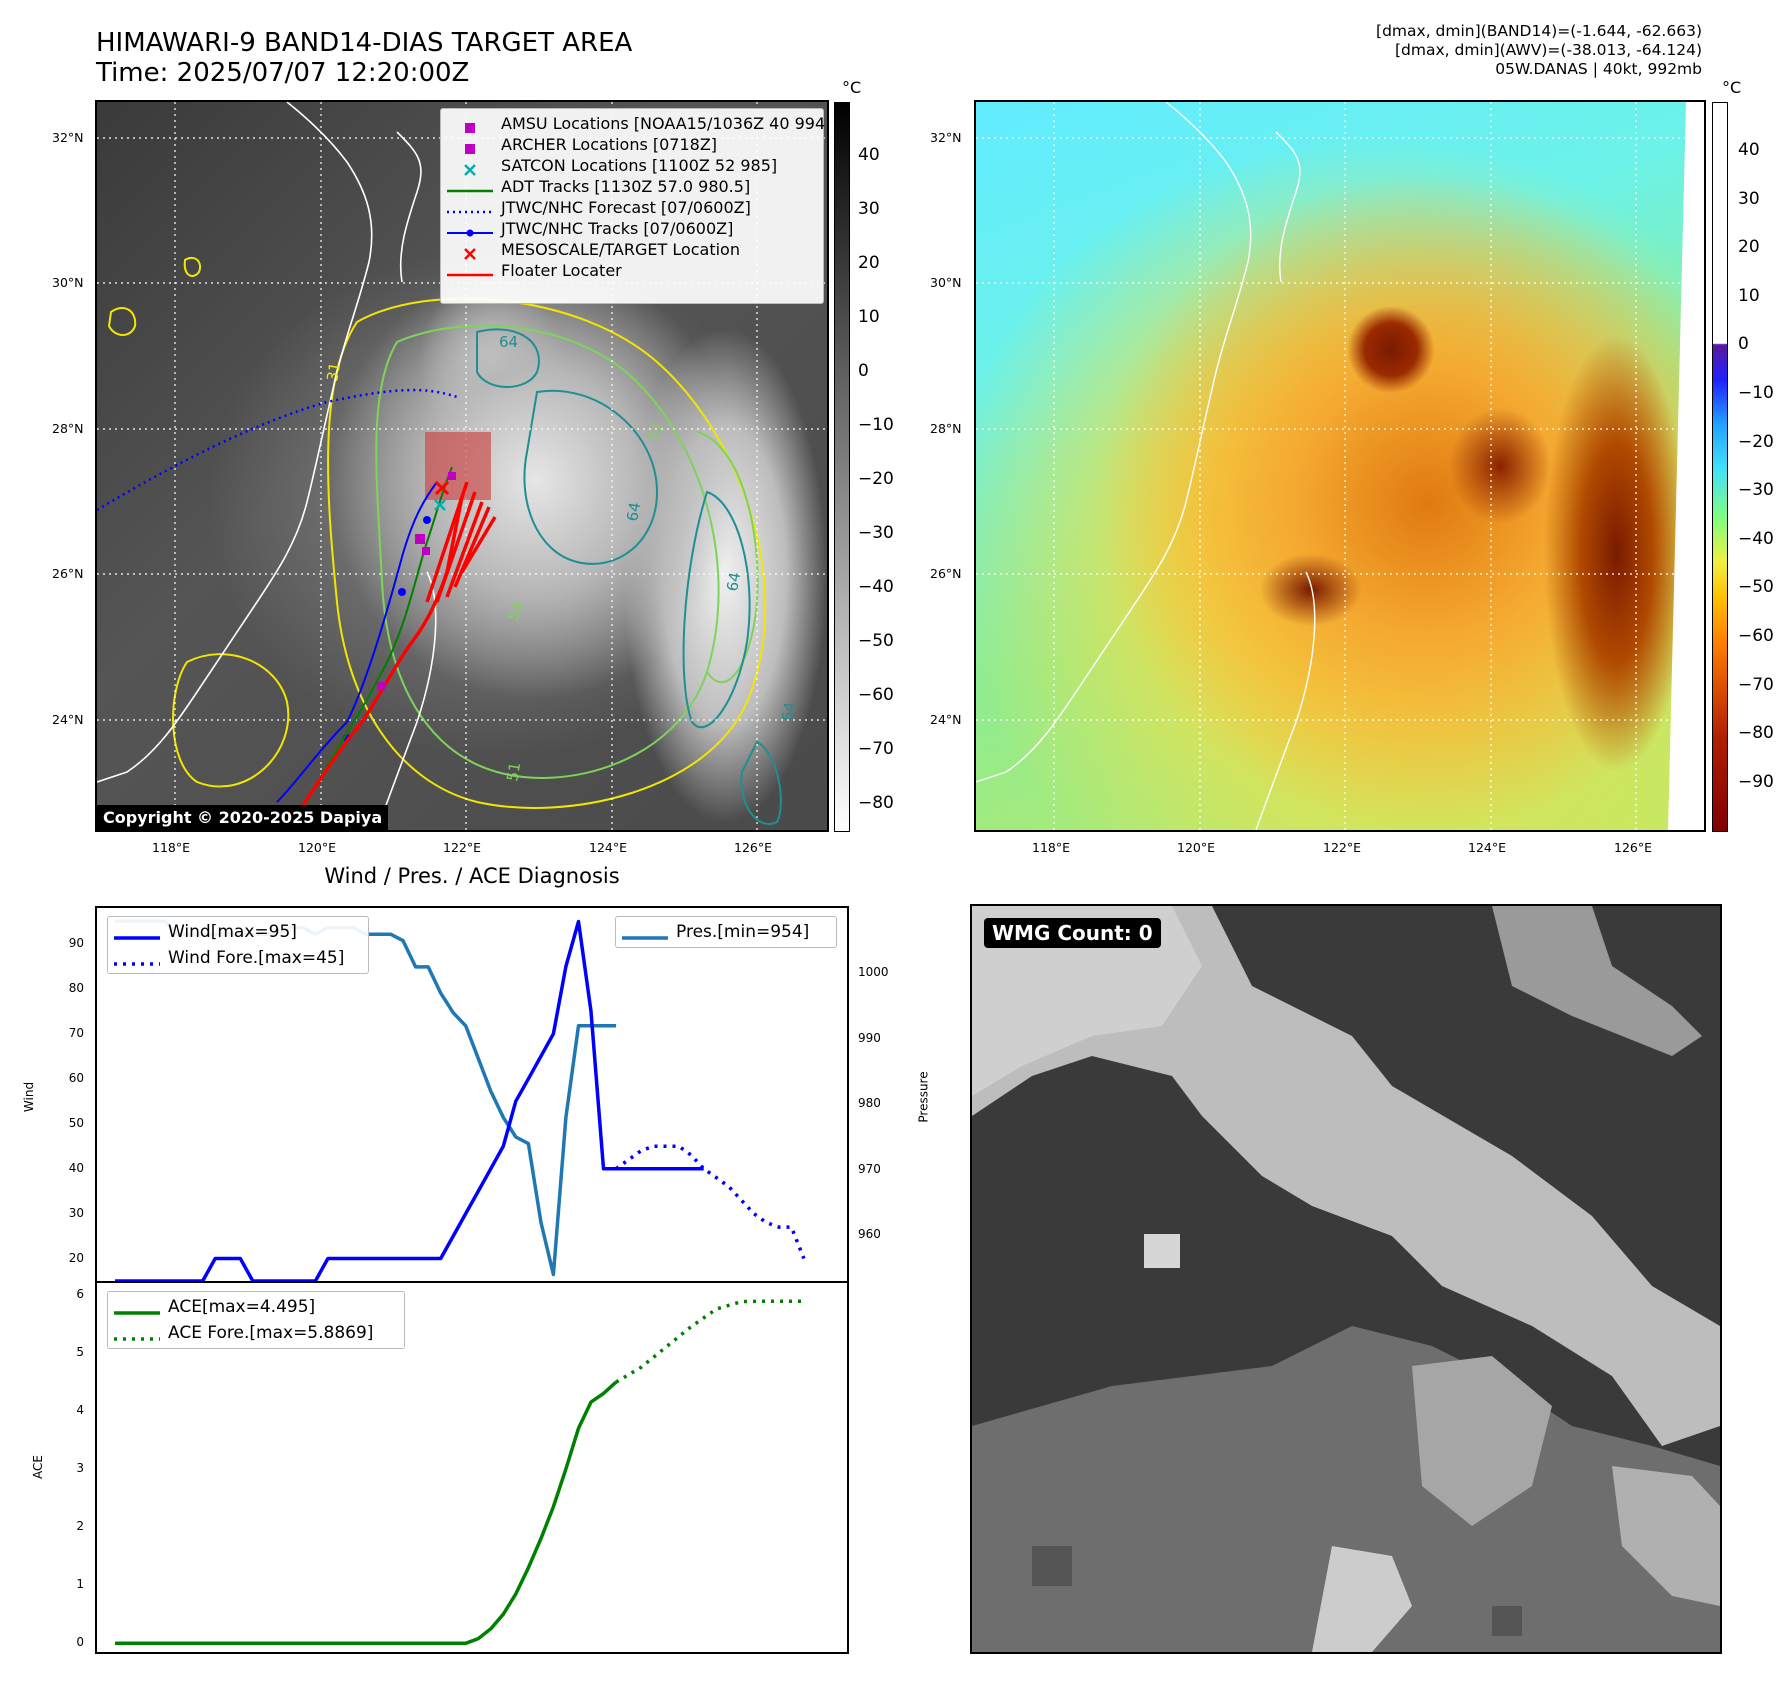 The height and width of the screenshot is (1690, 1788). What do you see at coordinates (80, 1409) in the screenshot?
I see `axis-tick-label: 4` at bounding box center [80, 1409].